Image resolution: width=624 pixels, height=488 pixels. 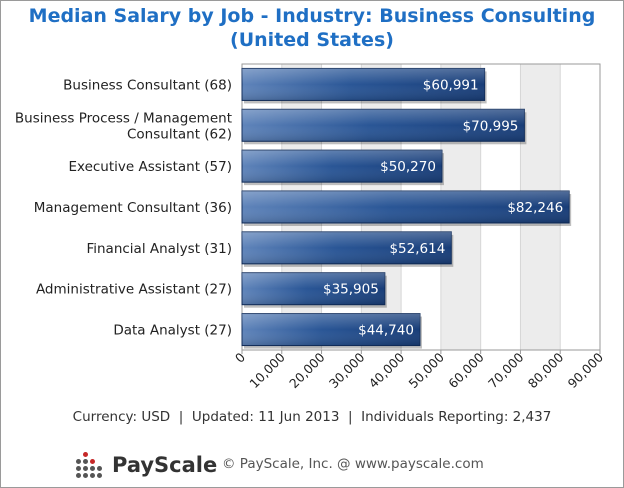 I want to click on x-tick-label: 80,000, so click(x=546, y=370).